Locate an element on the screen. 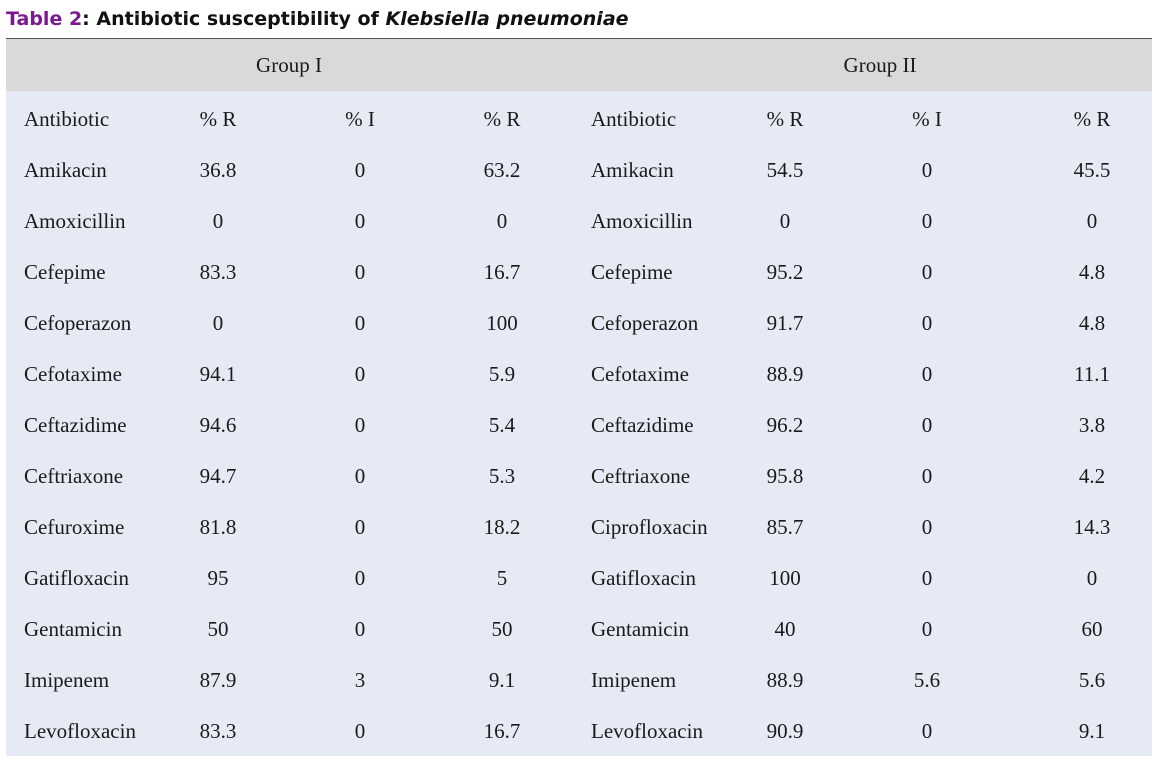 Image resolution: width=1153 pixels, height=757 pixels. caption-species: Klebsiella pneumoniae is located at coordinates (507, 19).